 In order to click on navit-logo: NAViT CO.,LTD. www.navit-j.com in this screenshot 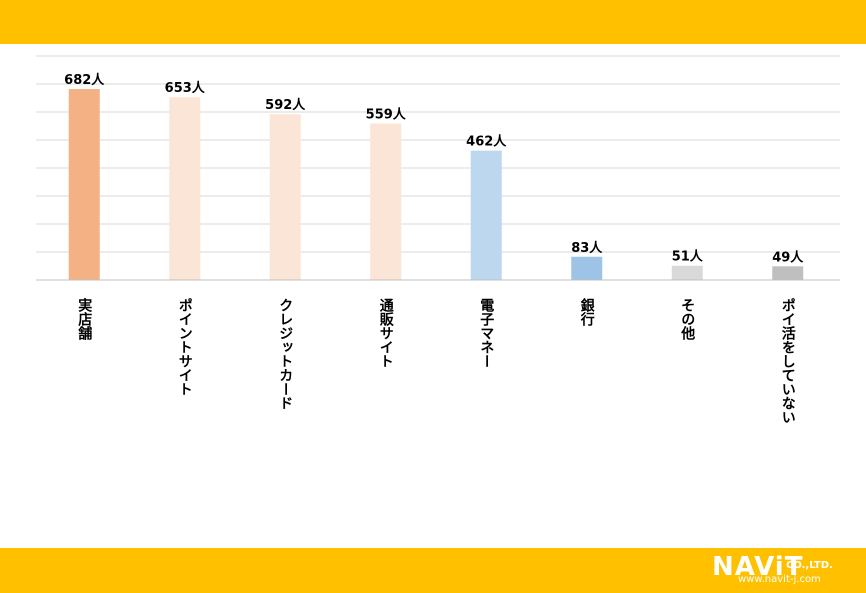, I will do `click(783, 571)`.